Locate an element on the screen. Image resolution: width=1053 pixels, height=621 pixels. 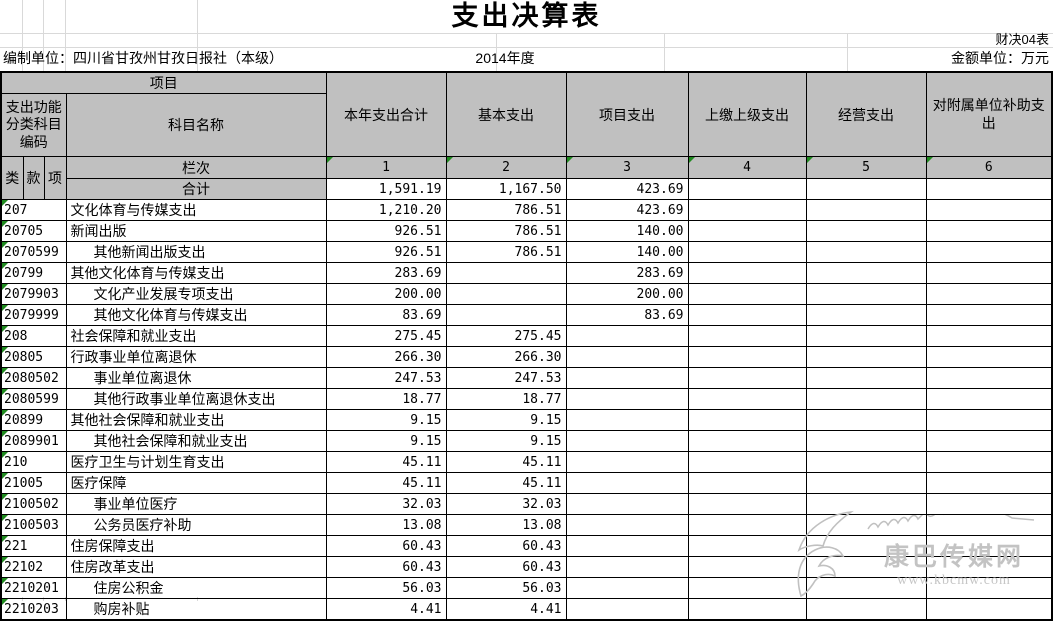
row-subject-name: 行政事业单位离退休 is located at coordinates (196, 357).